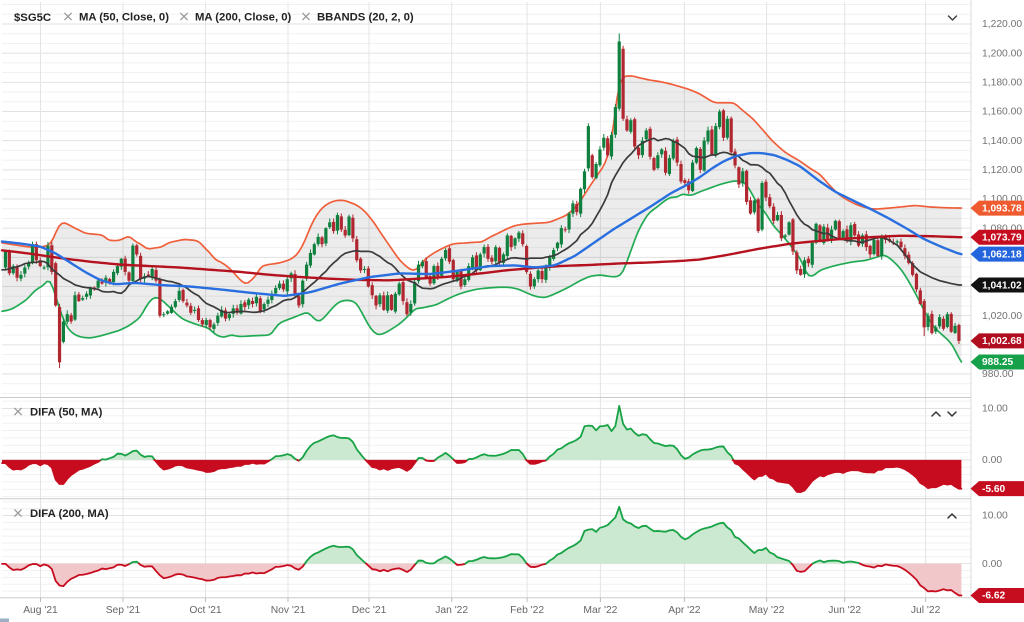  Describe the element at coordinates (926, 610) in the screenshot. I see `svg-text: Jul '22` at that location.